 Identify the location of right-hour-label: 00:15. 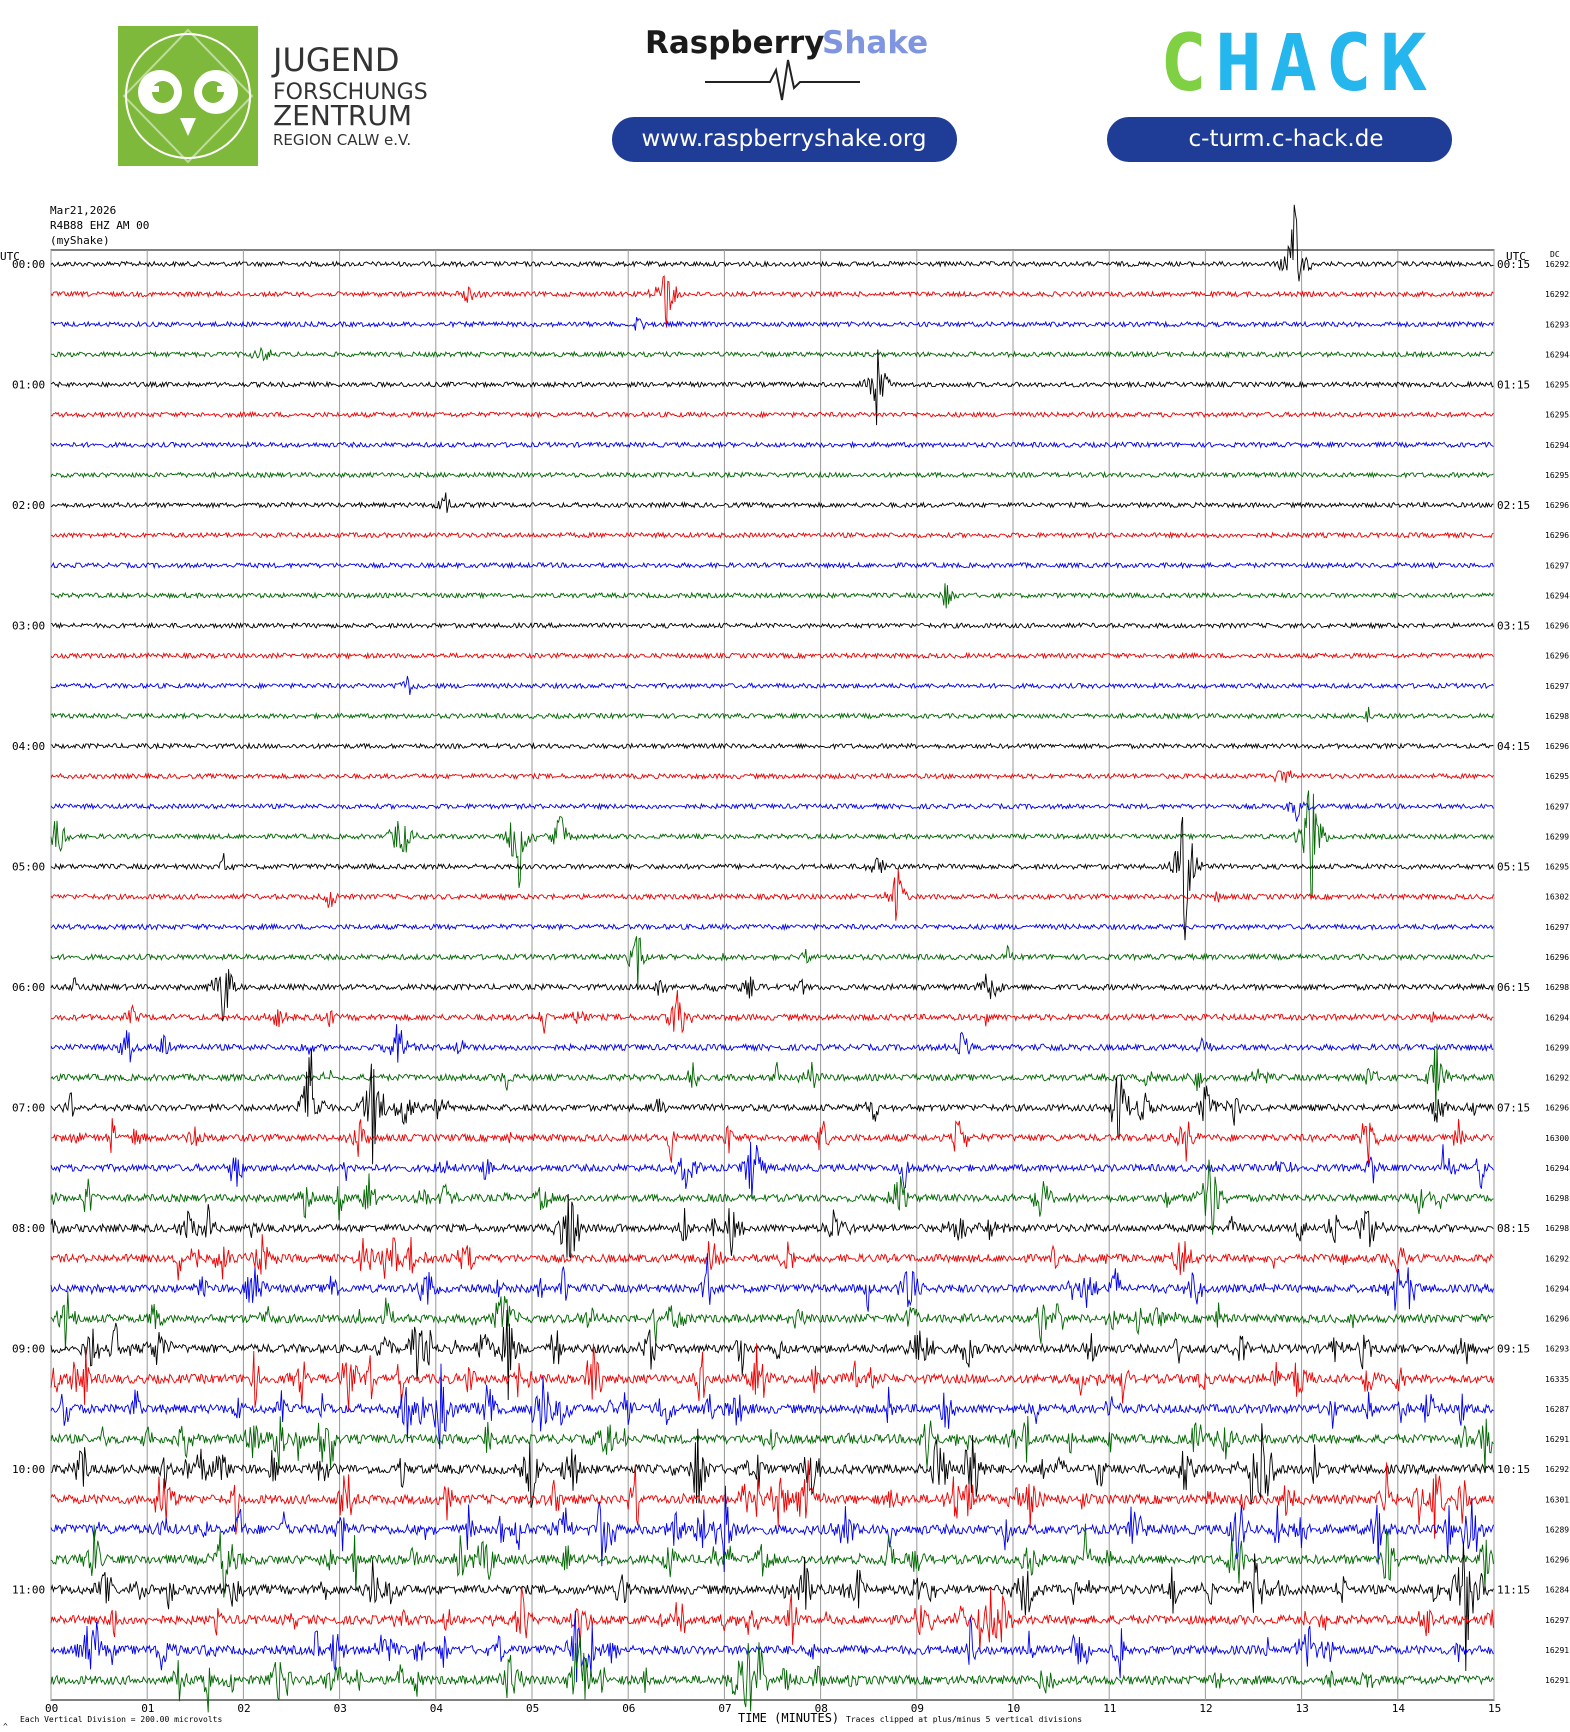
(1513, 264).